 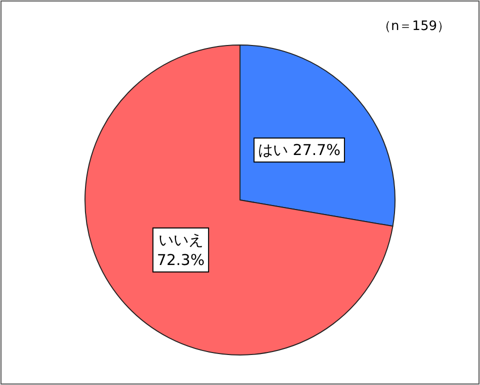 What do you see at coordinates (299, 150) in the screenshot?
I see `slice-label: はい 27.7%` at bounding box center [299, 150].